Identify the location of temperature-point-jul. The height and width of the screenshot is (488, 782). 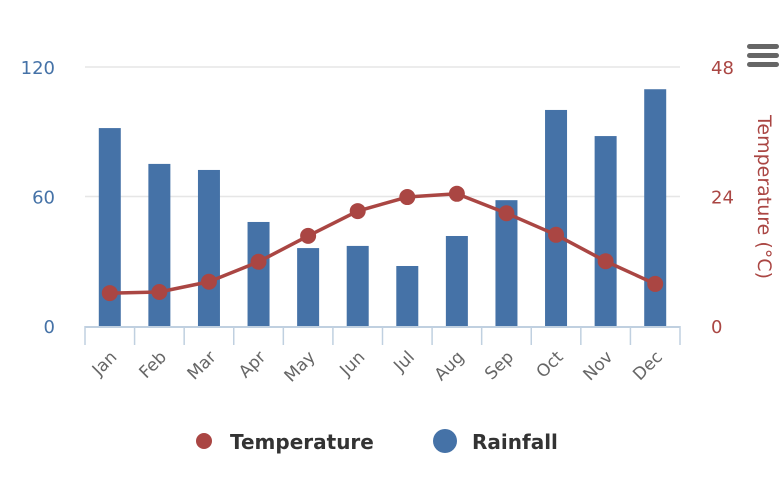
(407, 197).